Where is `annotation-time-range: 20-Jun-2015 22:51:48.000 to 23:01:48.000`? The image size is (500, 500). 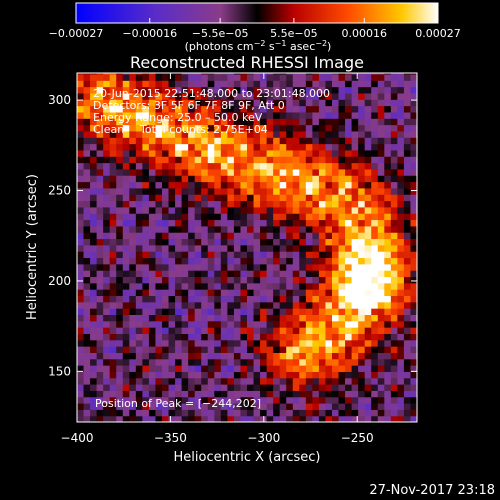 annotation-time-range: 20-Jun-2015 22:51:48.000 to 23:01:48.000 is located at coordinates (211, 93).